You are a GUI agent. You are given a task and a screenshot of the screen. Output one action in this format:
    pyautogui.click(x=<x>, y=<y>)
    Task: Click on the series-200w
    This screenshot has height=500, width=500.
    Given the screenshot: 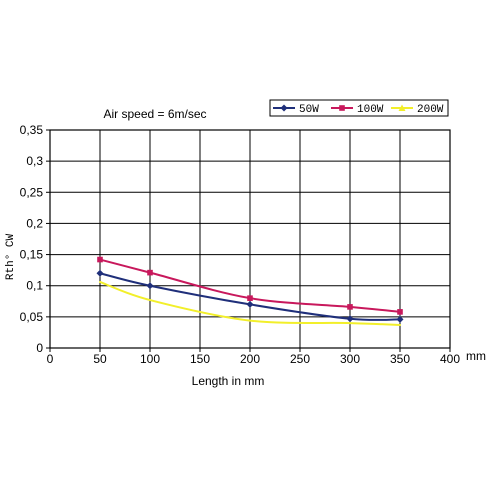 What is the action you would take?
    pyautogui.click(x=250, y=303)
    